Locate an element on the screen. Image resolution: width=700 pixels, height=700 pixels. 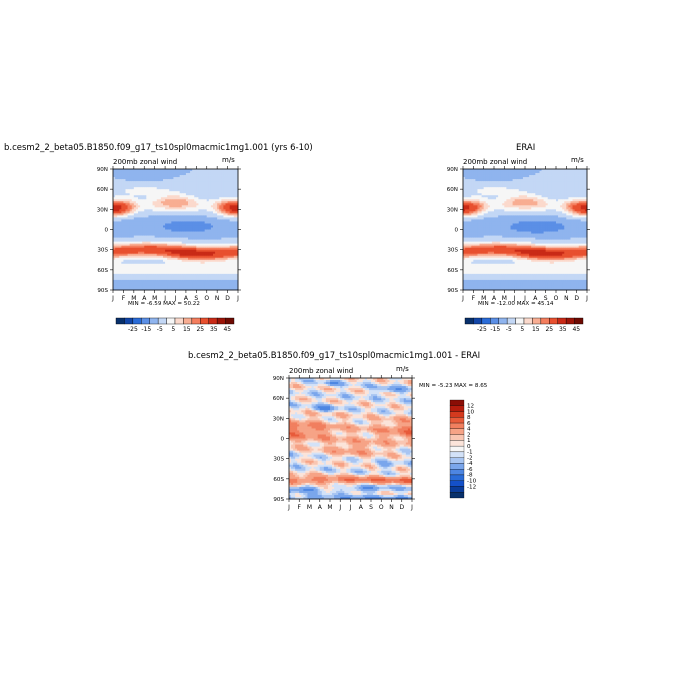
panel1-y-tick-label: 90S is located at coordinates (102, 291).